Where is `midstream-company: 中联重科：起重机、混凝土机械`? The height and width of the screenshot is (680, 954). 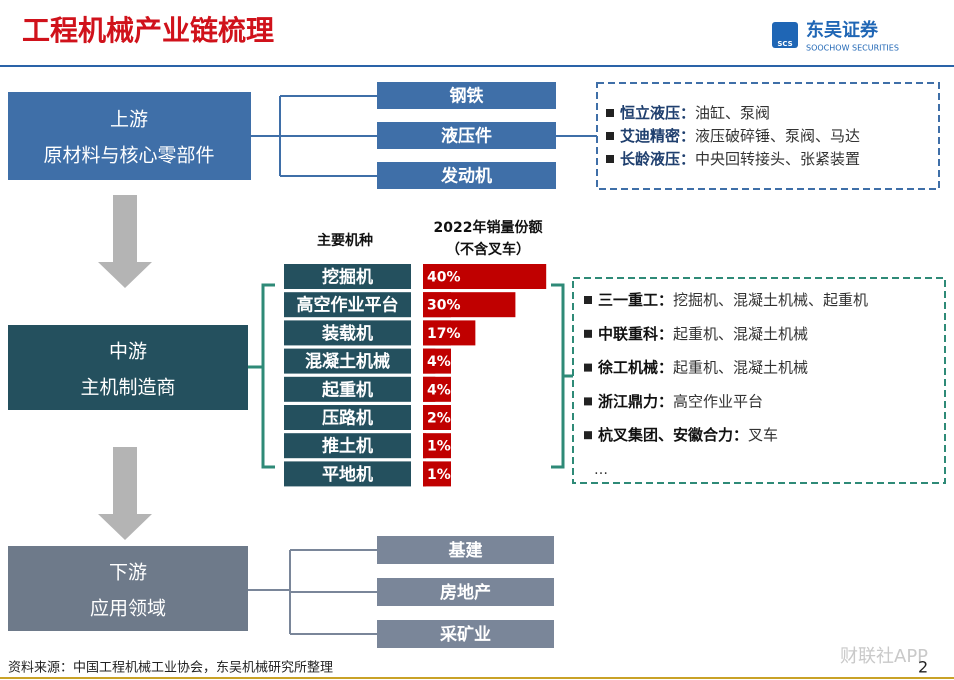
midstream-company: 中联重科：起重机、混凝土机械 is located at coordinates (703, 333).